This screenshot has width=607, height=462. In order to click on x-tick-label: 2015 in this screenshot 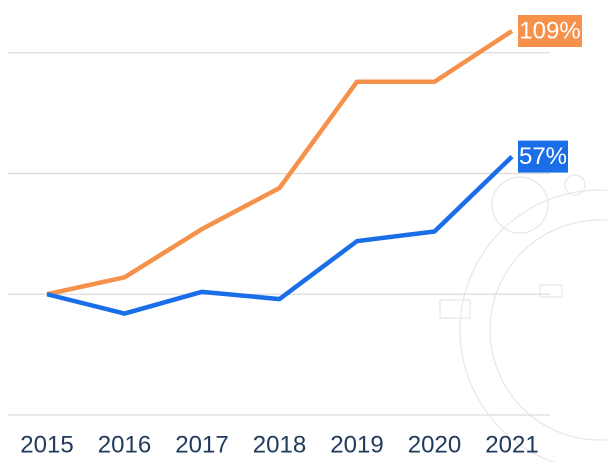, I will do `click(46, 444)`.